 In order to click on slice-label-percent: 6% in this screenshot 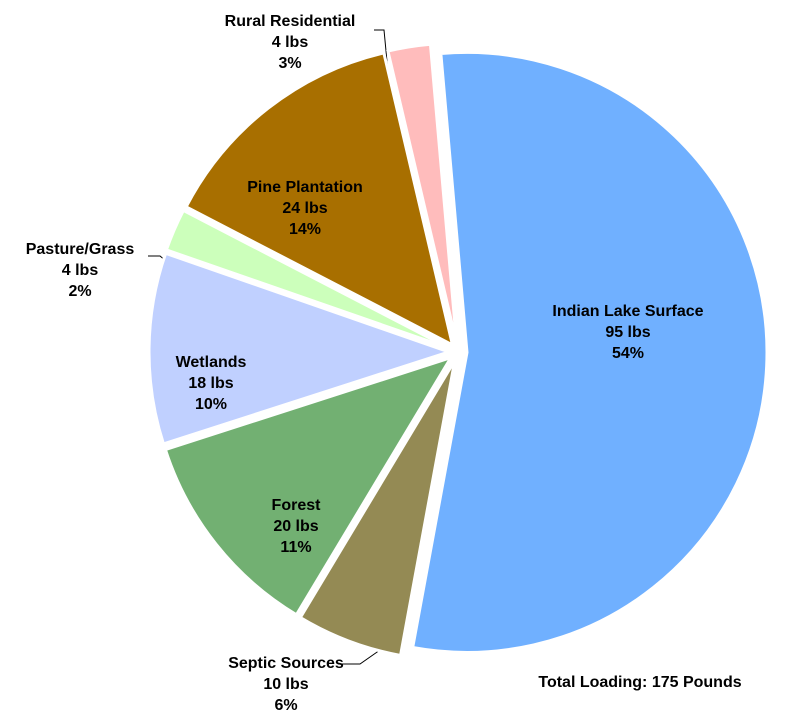, I will do `click(285, 705)`.